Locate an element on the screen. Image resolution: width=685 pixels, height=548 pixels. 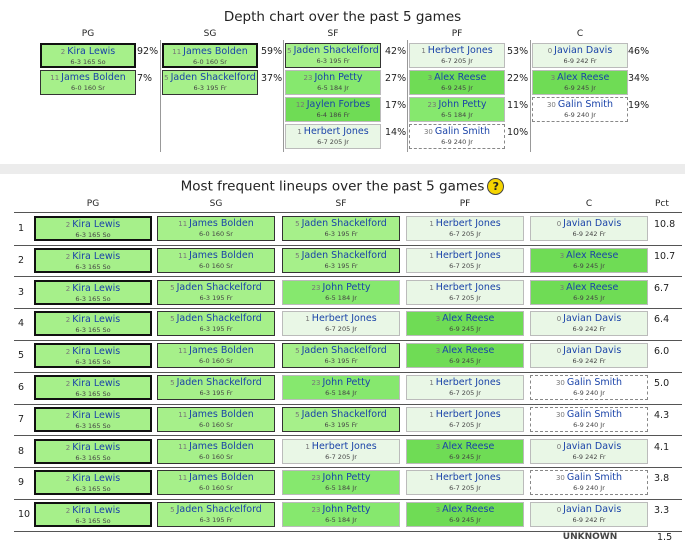
depth-player-card: 1 Herbert Jones 6-7 205 Jr is located at coordinates (333, 136).